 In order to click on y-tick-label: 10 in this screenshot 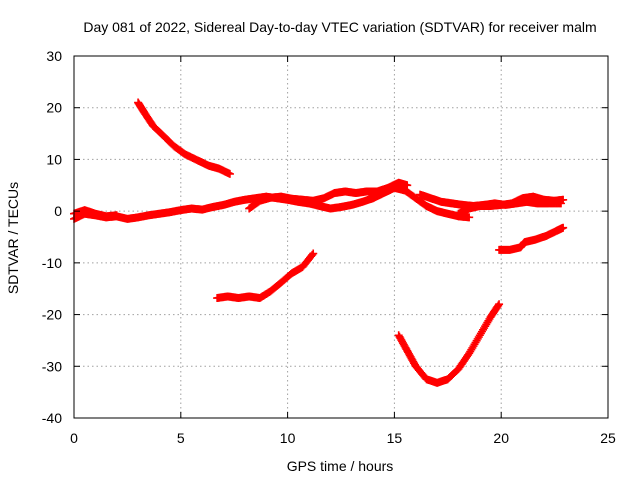, I will do `click(54, 159)`.